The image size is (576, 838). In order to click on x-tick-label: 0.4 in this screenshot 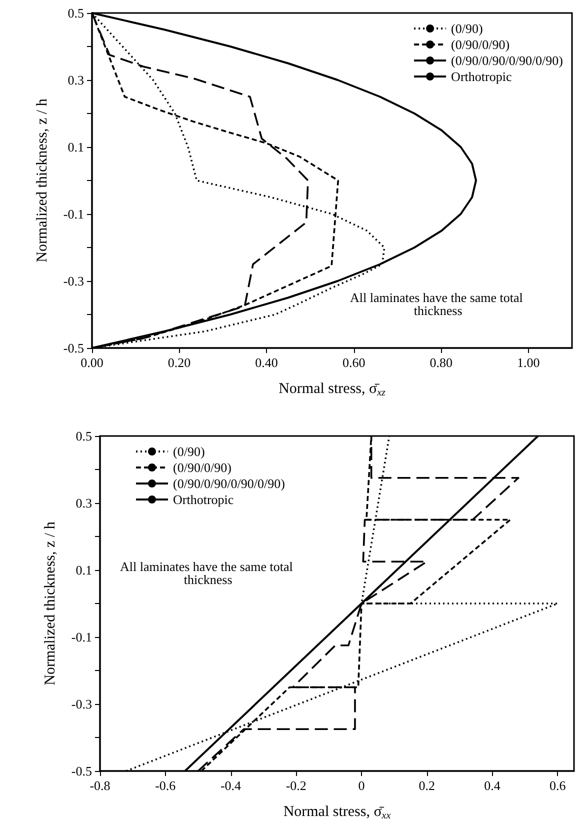, I will do `click(492, 785)`.